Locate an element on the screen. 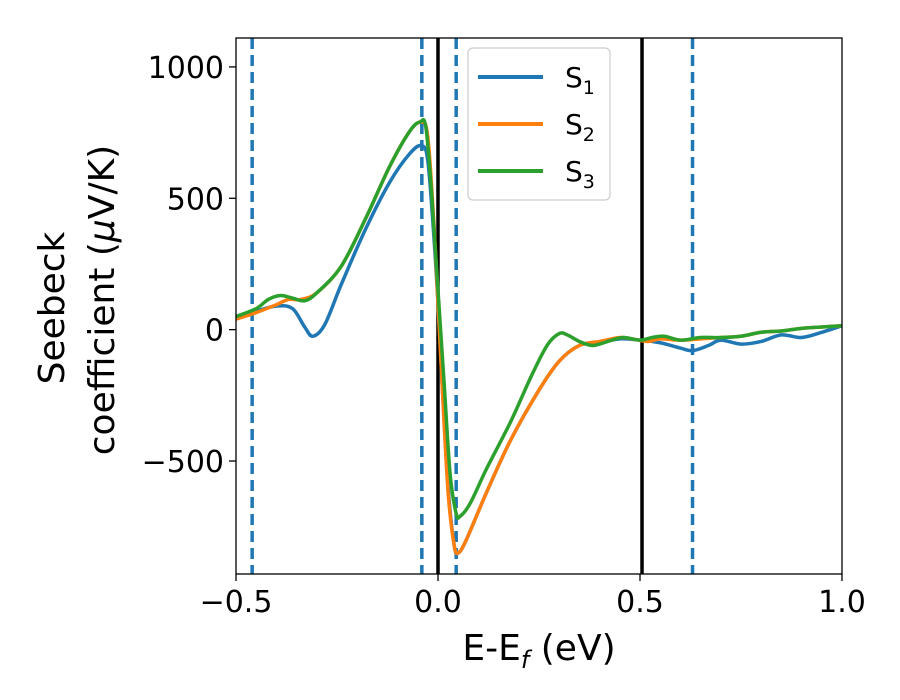  legend-s1-sub: 1 is located at coordinates (589, 88).